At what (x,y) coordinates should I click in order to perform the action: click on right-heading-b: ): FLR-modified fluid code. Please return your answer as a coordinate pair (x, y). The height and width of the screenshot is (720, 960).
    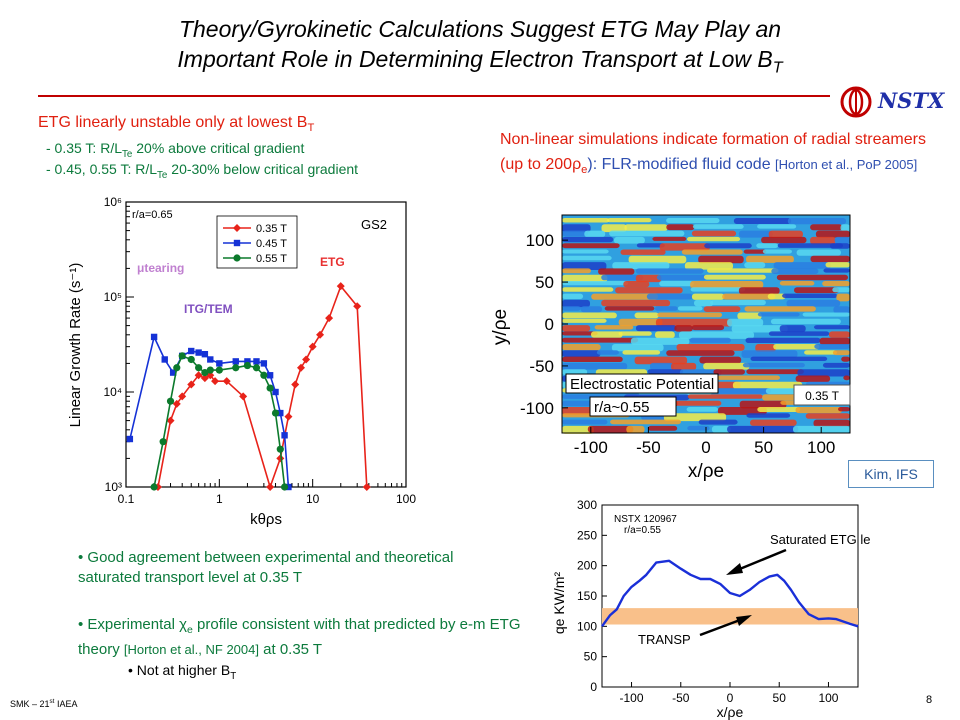
    Looking at the image, I should click on (681, 164).